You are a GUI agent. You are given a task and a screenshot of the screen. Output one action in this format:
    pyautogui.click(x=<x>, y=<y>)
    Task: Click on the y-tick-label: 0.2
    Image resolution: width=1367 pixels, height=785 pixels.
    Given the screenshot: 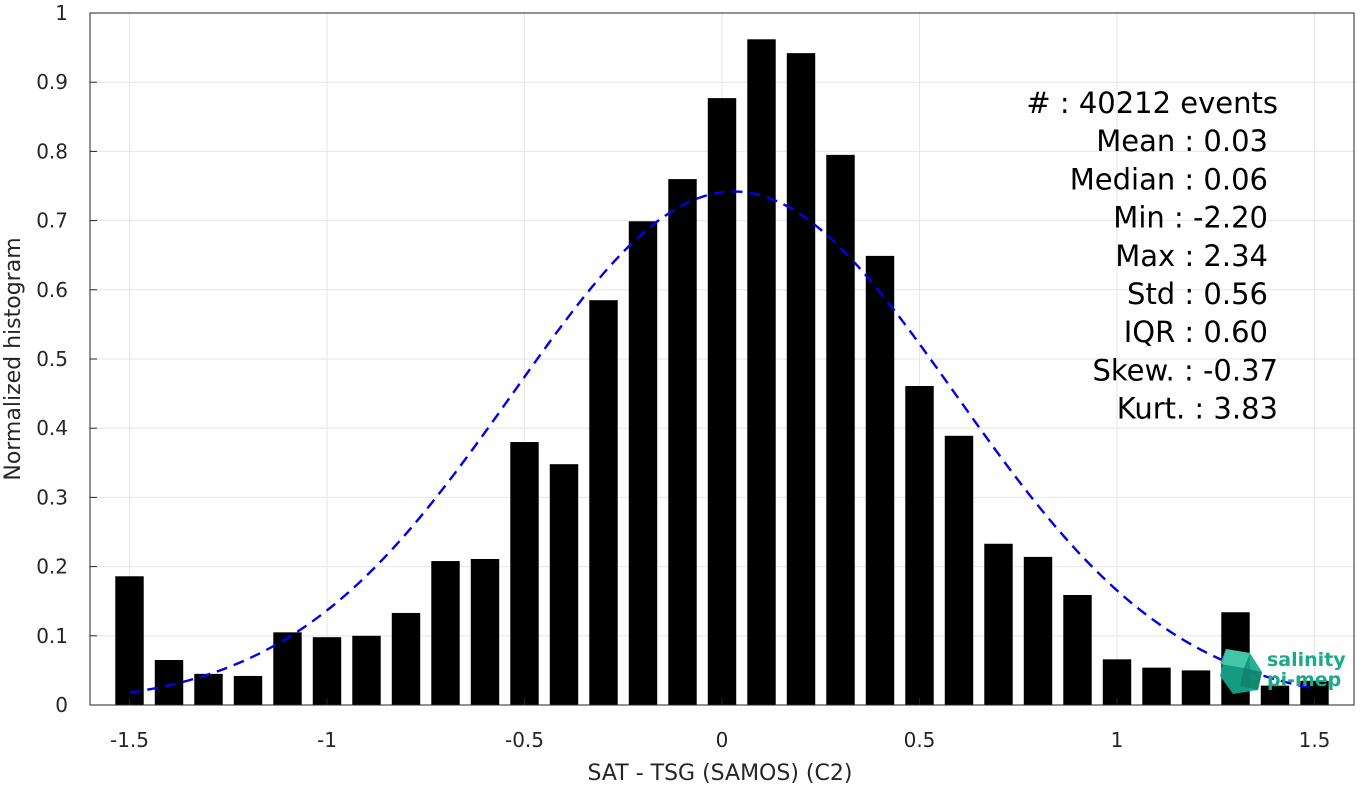 What is the action you would take?
    pyautogui.click(x=52, y=567)
    